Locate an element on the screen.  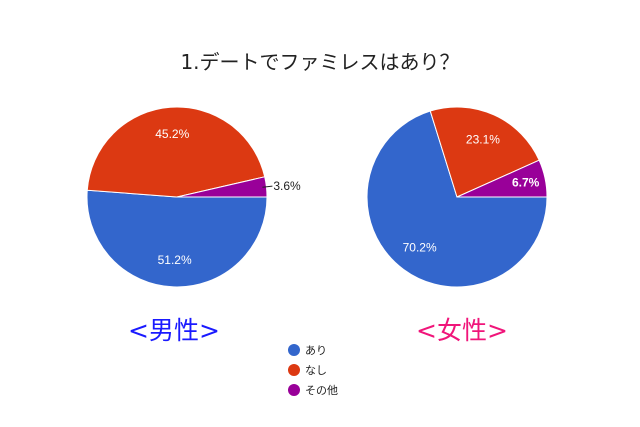
legend: あり なし その他 is located at coordinates (313, 370).